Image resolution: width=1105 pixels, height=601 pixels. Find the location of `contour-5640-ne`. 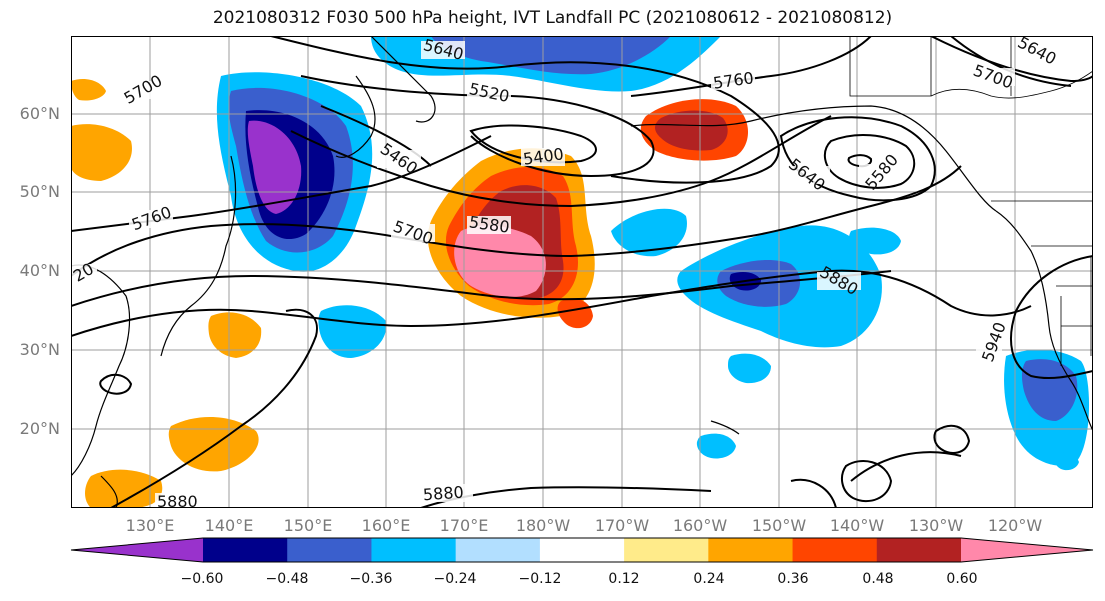

contour-5640-ne is located at coordinates (1011, 59).